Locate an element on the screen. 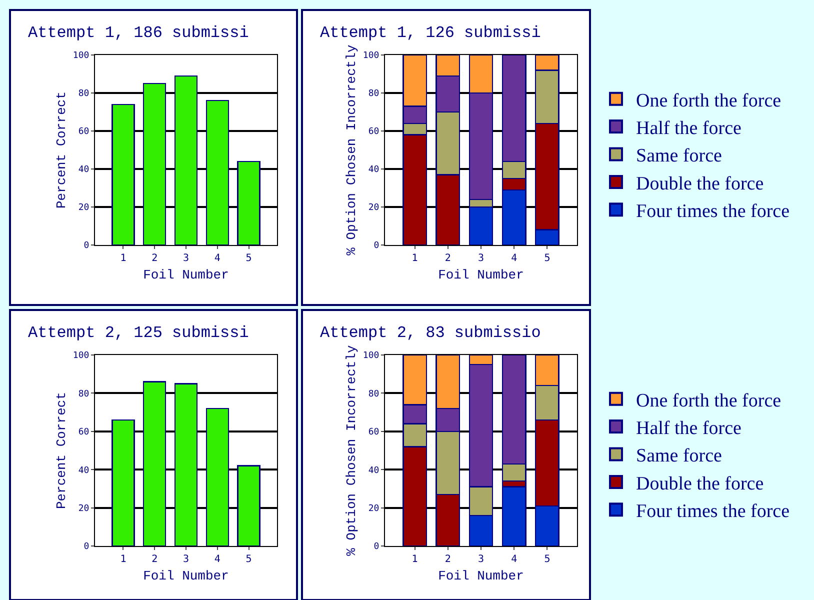  chart-title: Attempt 1, 186 submissi is located at coordinates (138, 33).